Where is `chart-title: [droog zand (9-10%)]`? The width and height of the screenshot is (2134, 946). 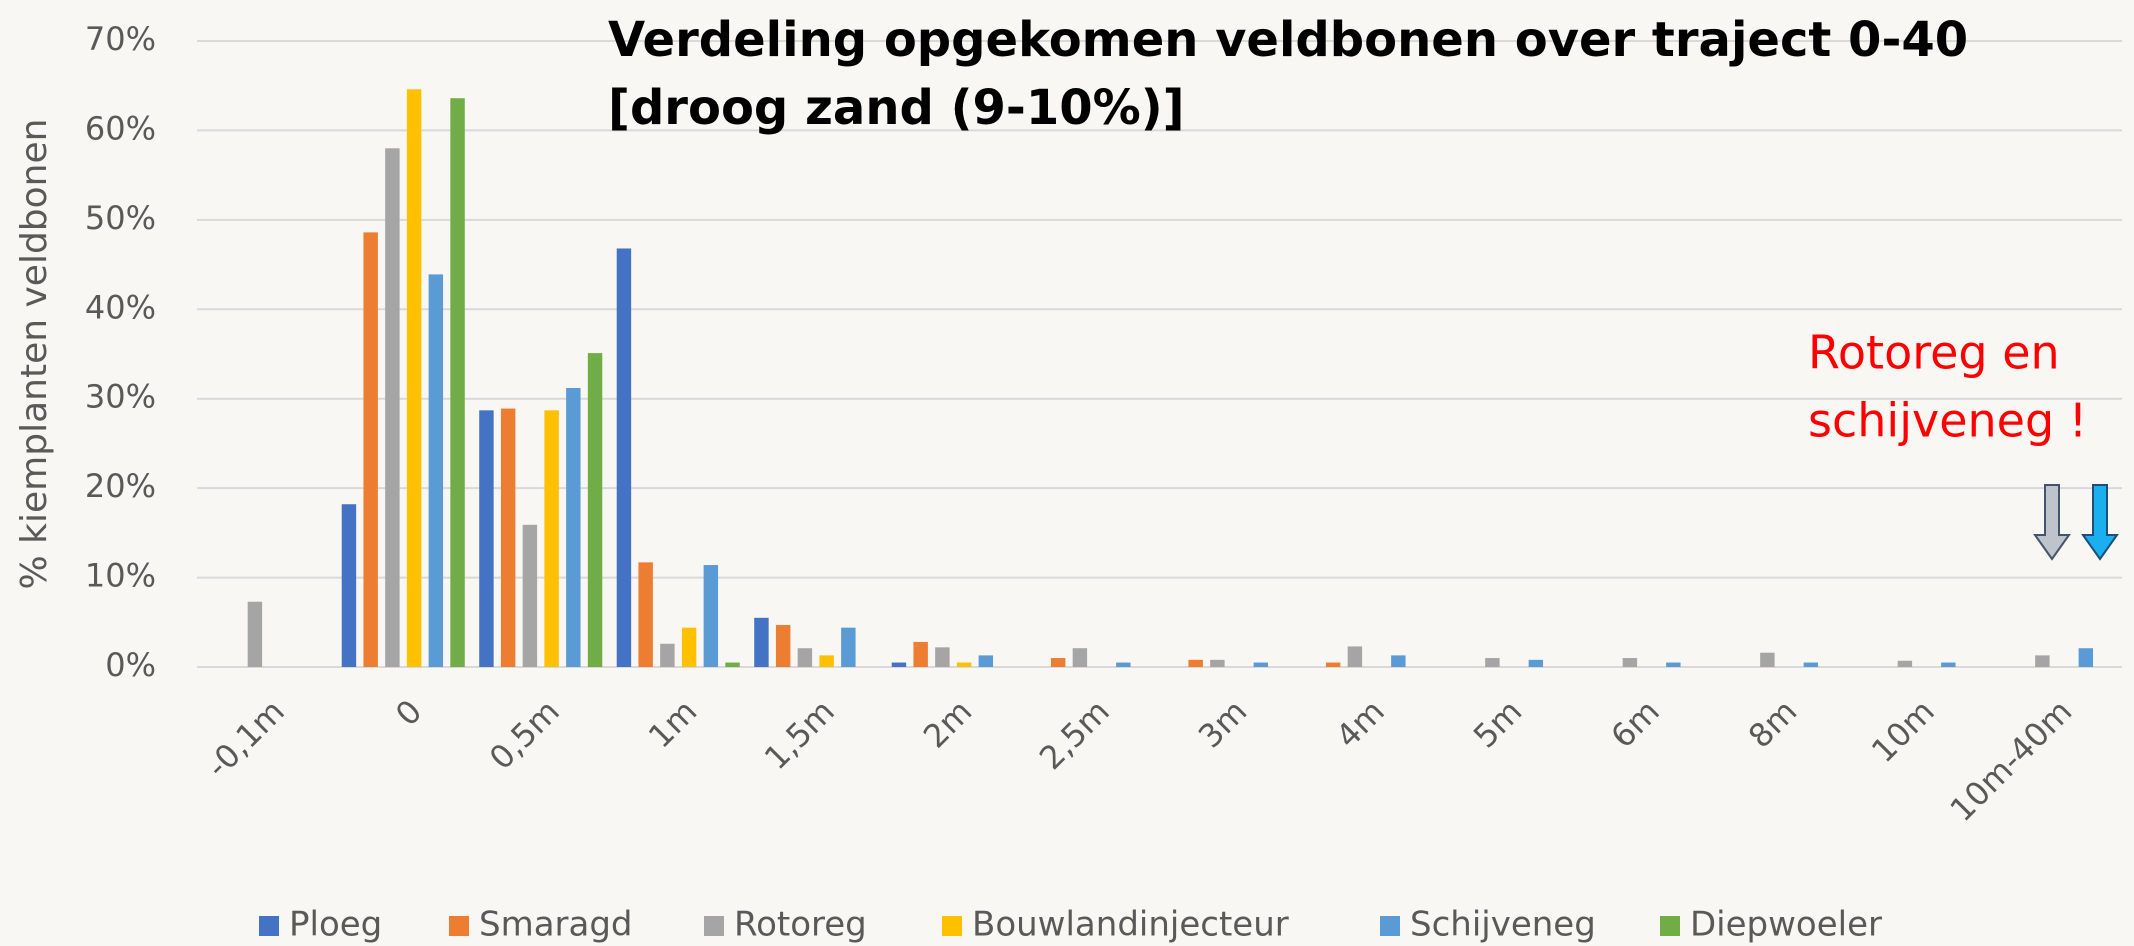 chart-title: [droog zand (9-10%)] is located at coordinates (896, 108).